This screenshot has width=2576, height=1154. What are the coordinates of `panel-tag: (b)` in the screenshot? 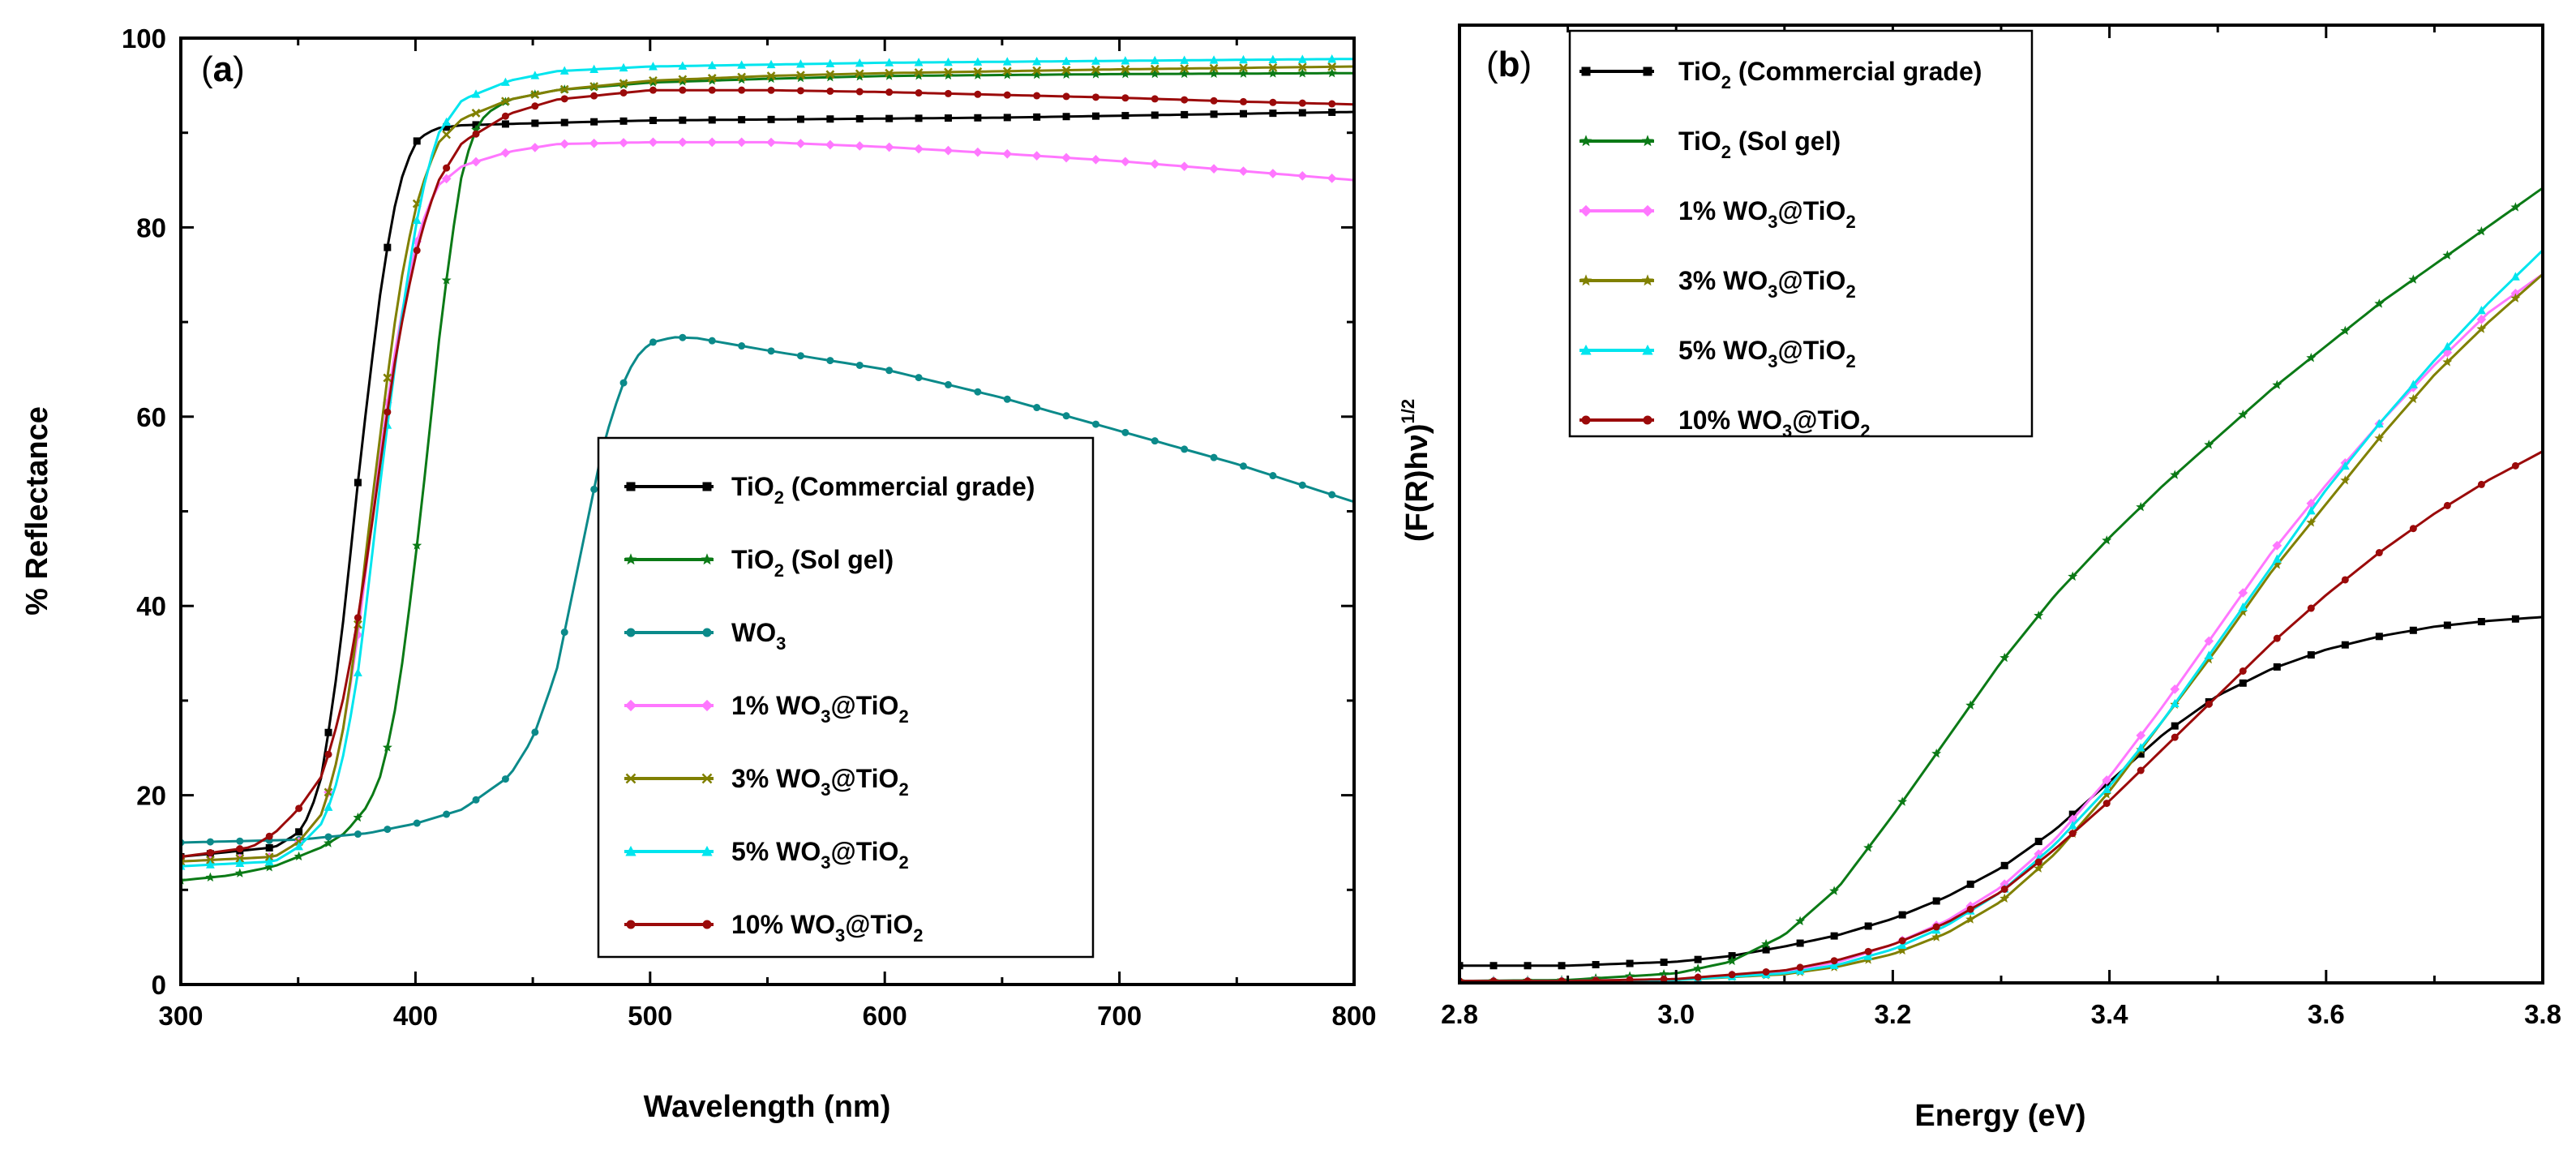 It's located at (1509, 64).